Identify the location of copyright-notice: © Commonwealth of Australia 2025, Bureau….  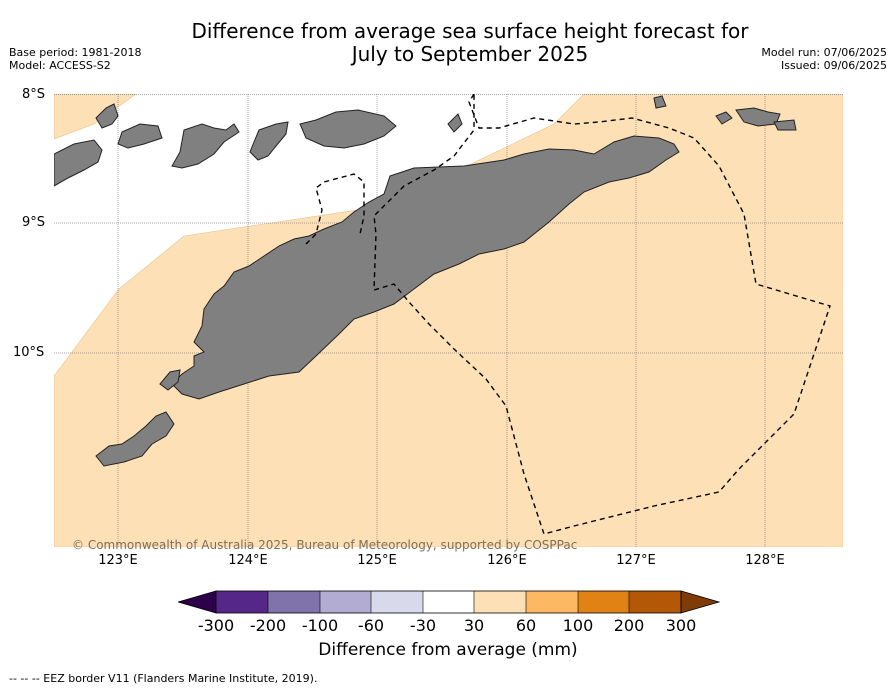
(325, 545).